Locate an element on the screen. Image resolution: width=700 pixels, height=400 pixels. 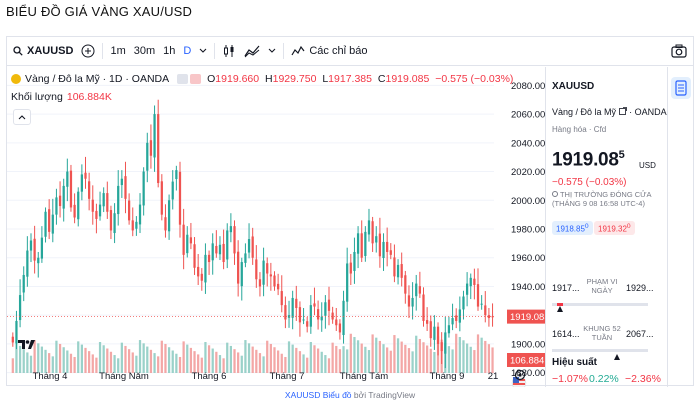
week-range-label-line2: TUẦN is located at coordinates (602, 337).